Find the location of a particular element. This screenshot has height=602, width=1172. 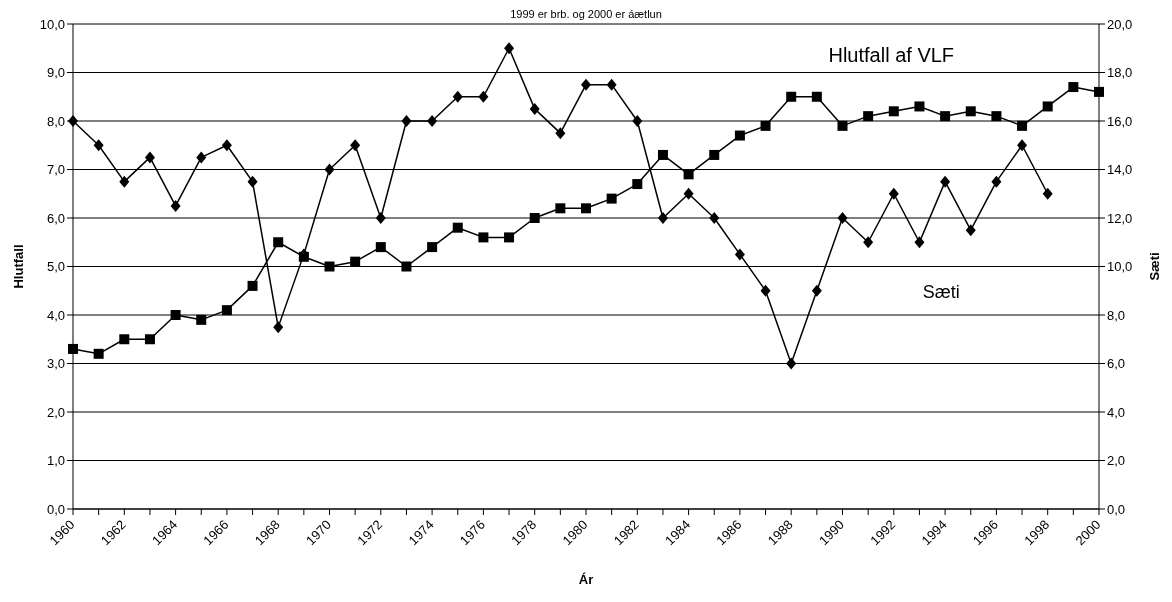

y2-tick-label: 4,0 is located at coordinates (1116, 412).